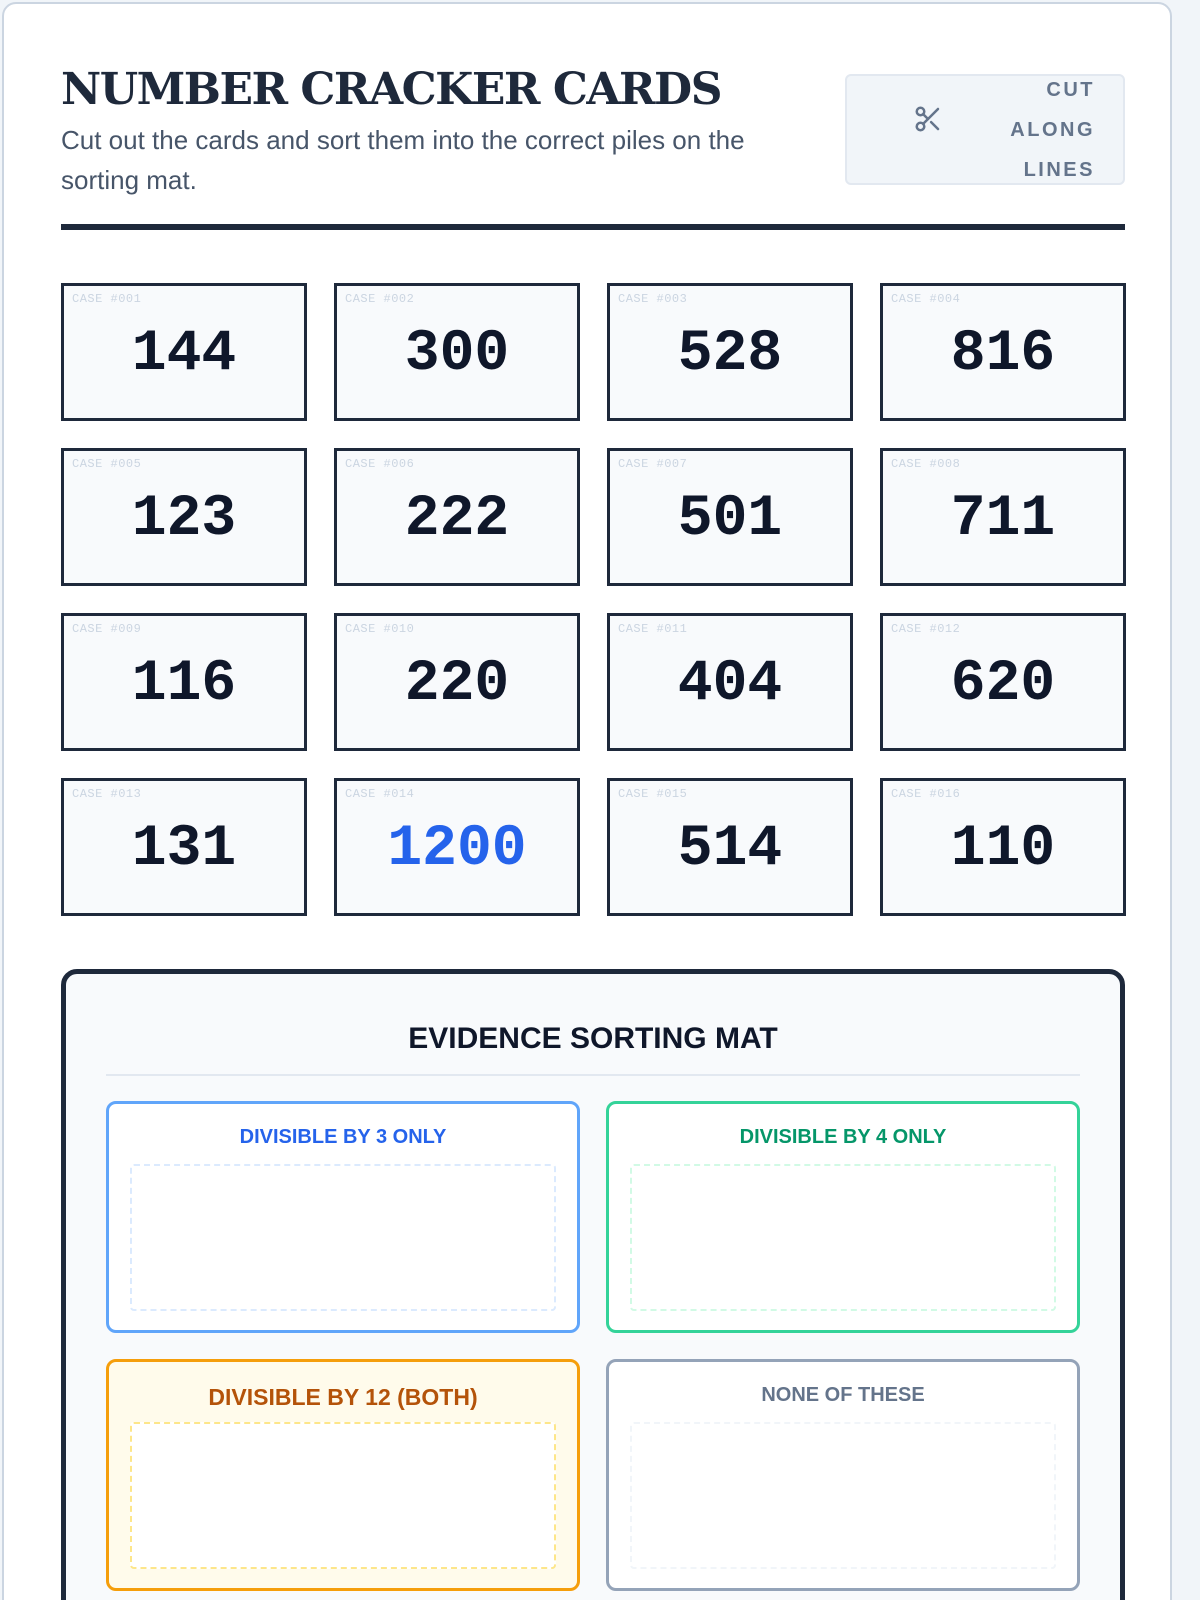  Describe the element at coordinates (107, 629) in the screenshot. I see `case-label: CASE #009` at that location.